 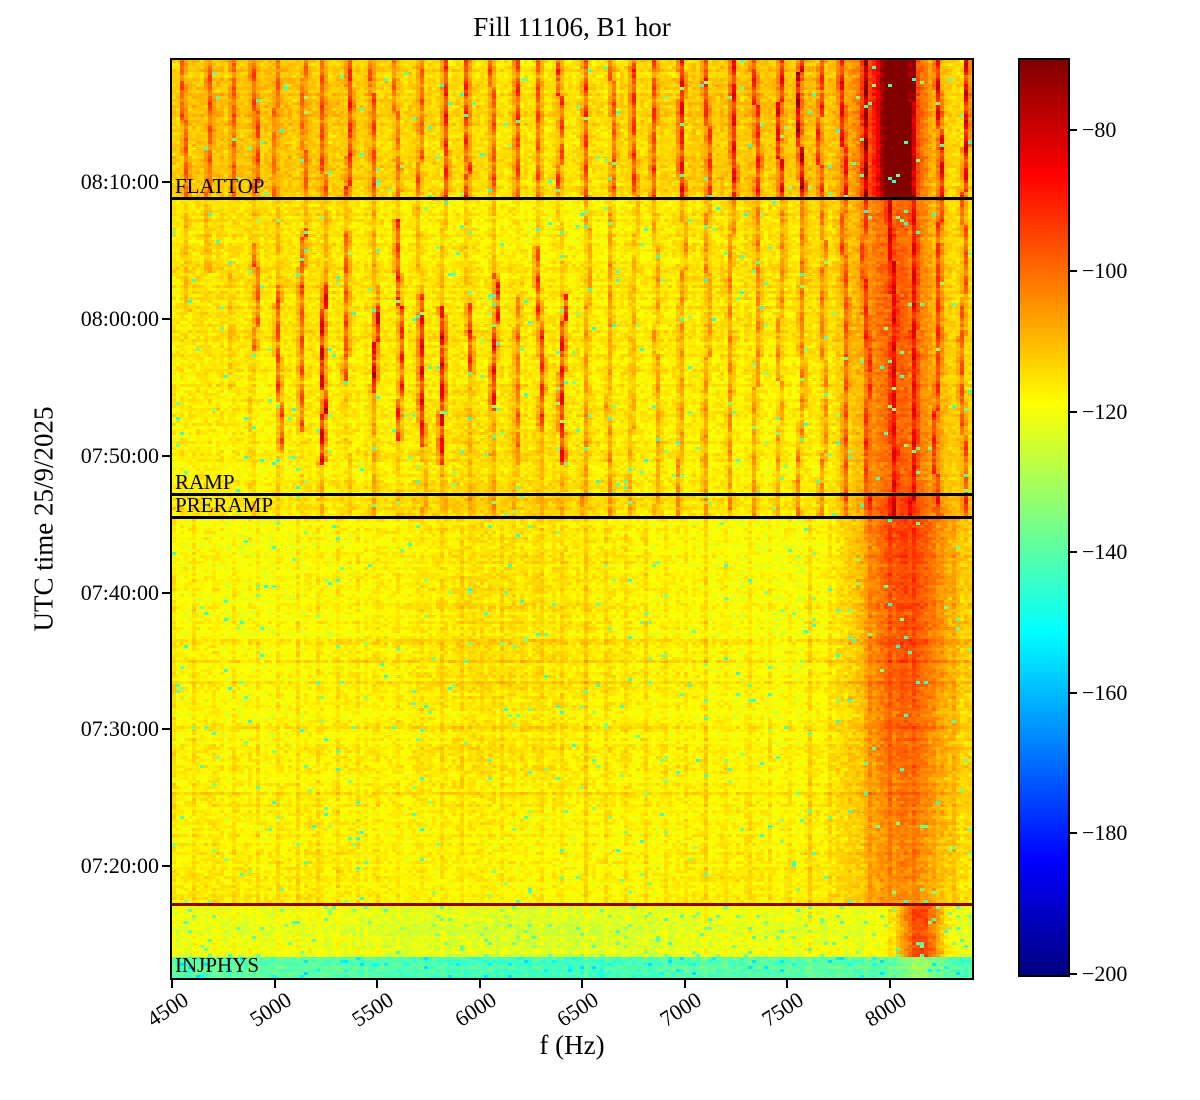 I want to click on x-tick-label: 5000, so click(x=270, y=1009).